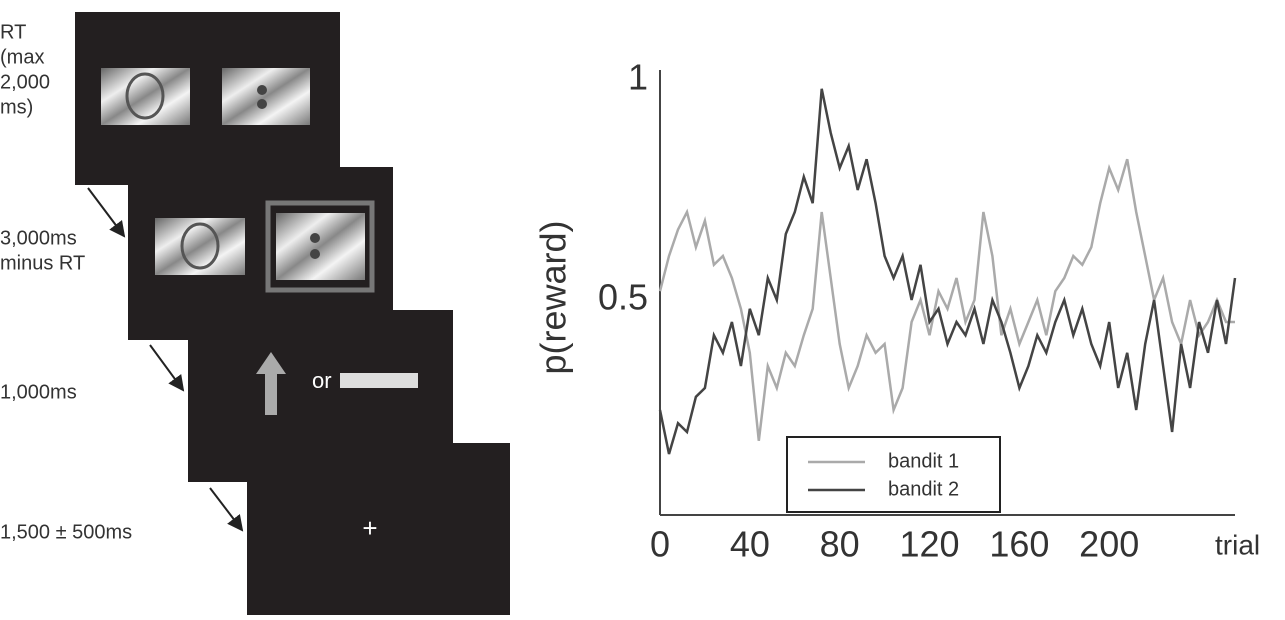 This screenshot has width=1285, height=620. Describe the element at coordinates (893, 474) in the screenshot. I see `legend-box` at that location.